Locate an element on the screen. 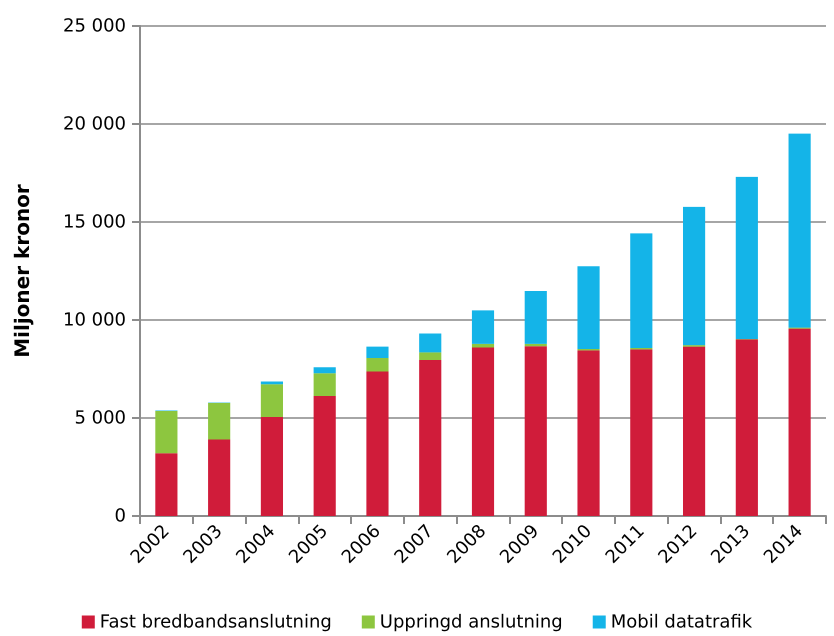 Image resolution: width=834 pixels, height=636 pixels. y-tick-label: 20 000 is located at coordinates (94, 124).